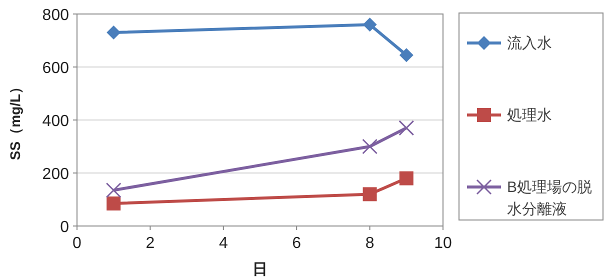 The image size is (608, 278). I want to click on legend-label: B処理場の脱水分離液, so click(549, 198).